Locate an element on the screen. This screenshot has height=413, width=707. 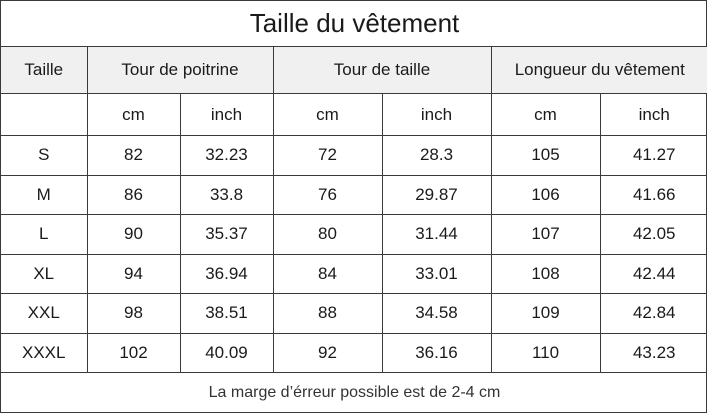
chest-cm-cell: 98 is located at coordinates (133, 313).